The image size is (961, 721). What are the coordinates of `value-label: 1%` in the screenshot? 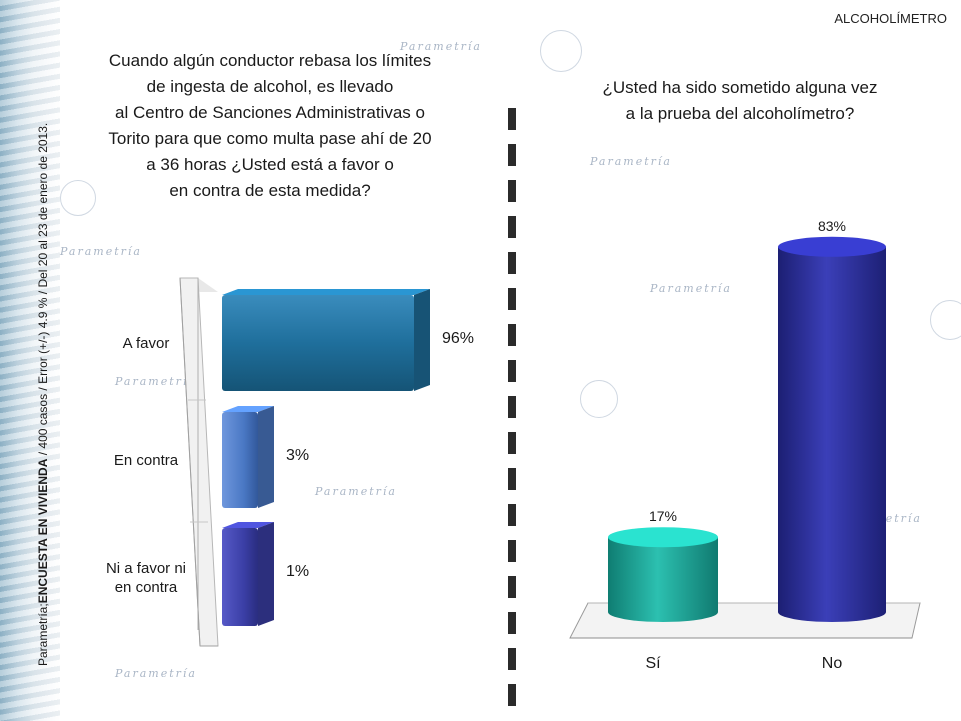 It's located at (297, 571).